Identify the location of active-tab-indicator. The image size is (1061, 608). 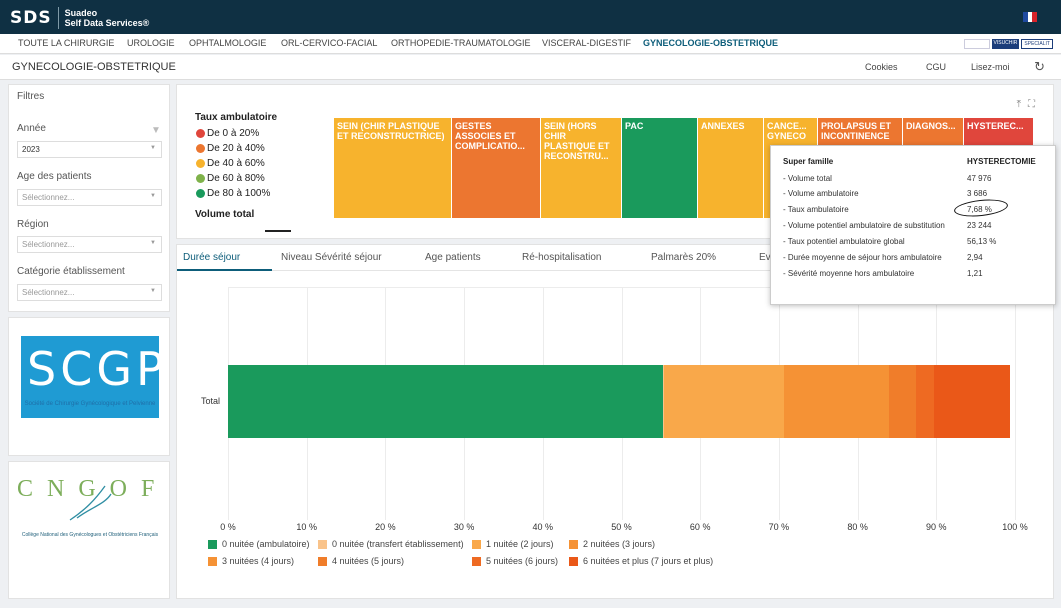
(224, 270).